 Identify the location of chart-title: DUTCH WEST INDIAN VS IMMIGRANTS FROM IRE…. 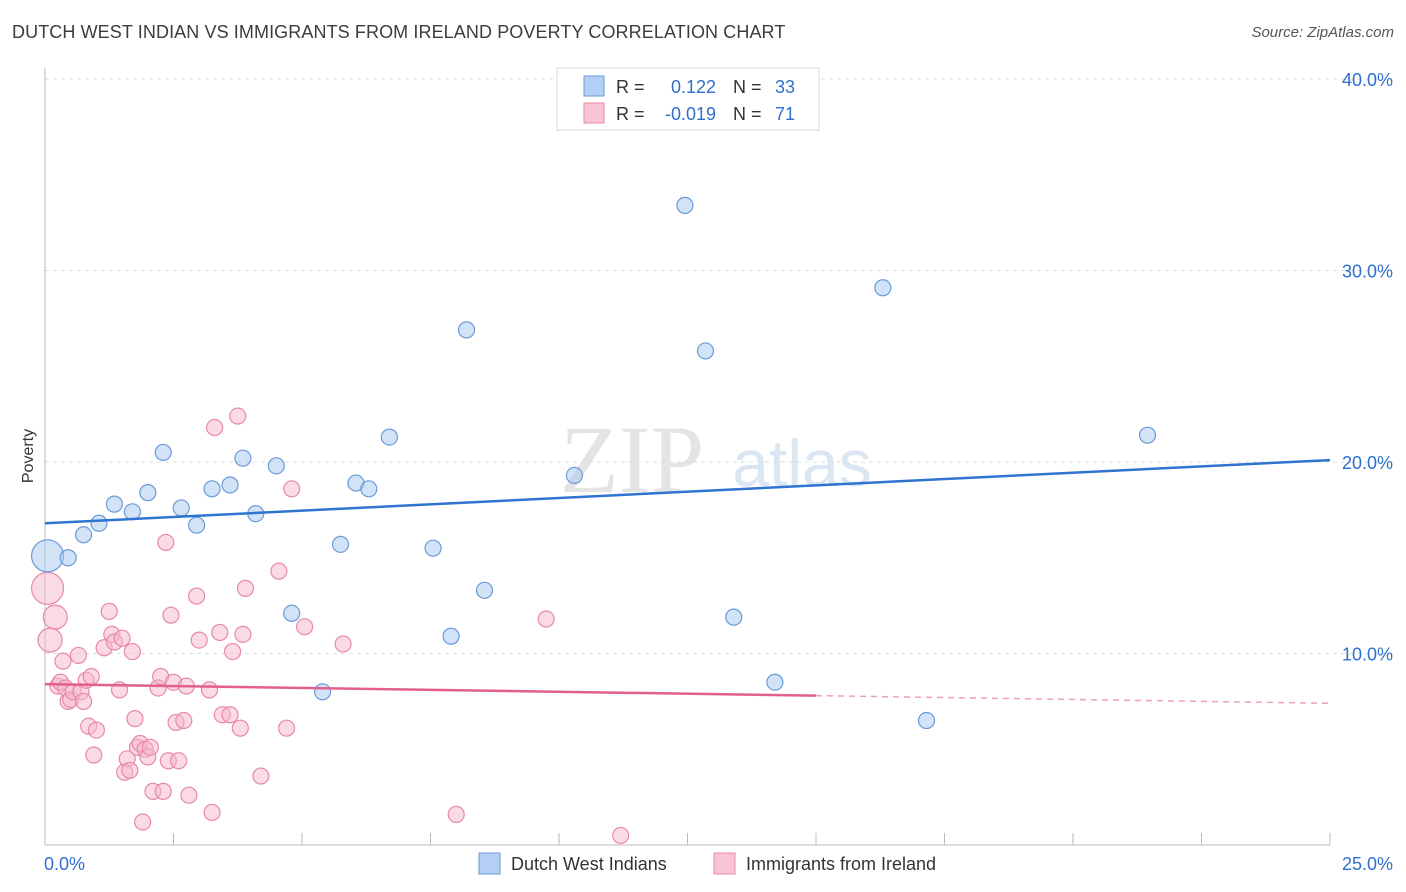
(399, 32).